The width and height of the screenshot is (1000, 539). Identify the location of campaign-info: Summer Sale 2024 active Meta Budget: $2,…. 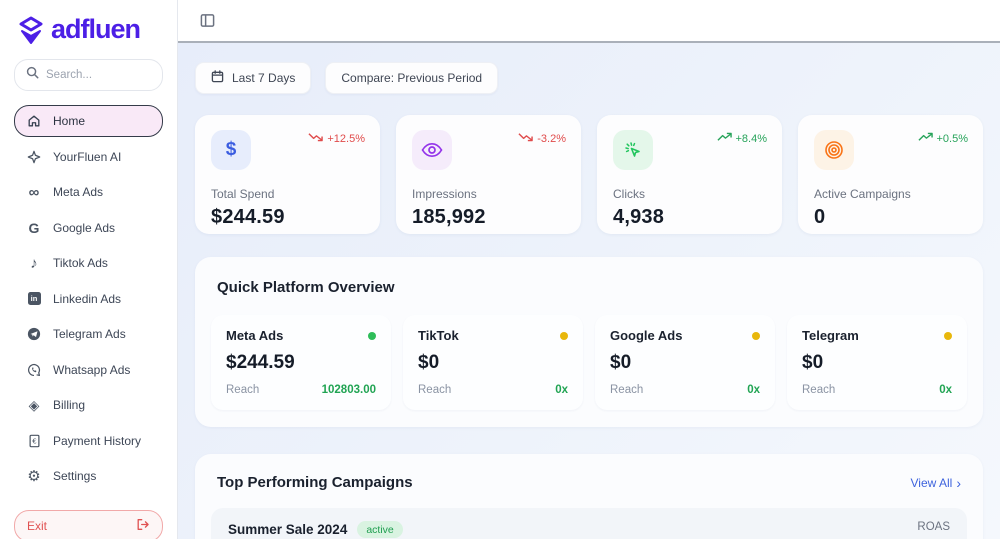
(342, 530).